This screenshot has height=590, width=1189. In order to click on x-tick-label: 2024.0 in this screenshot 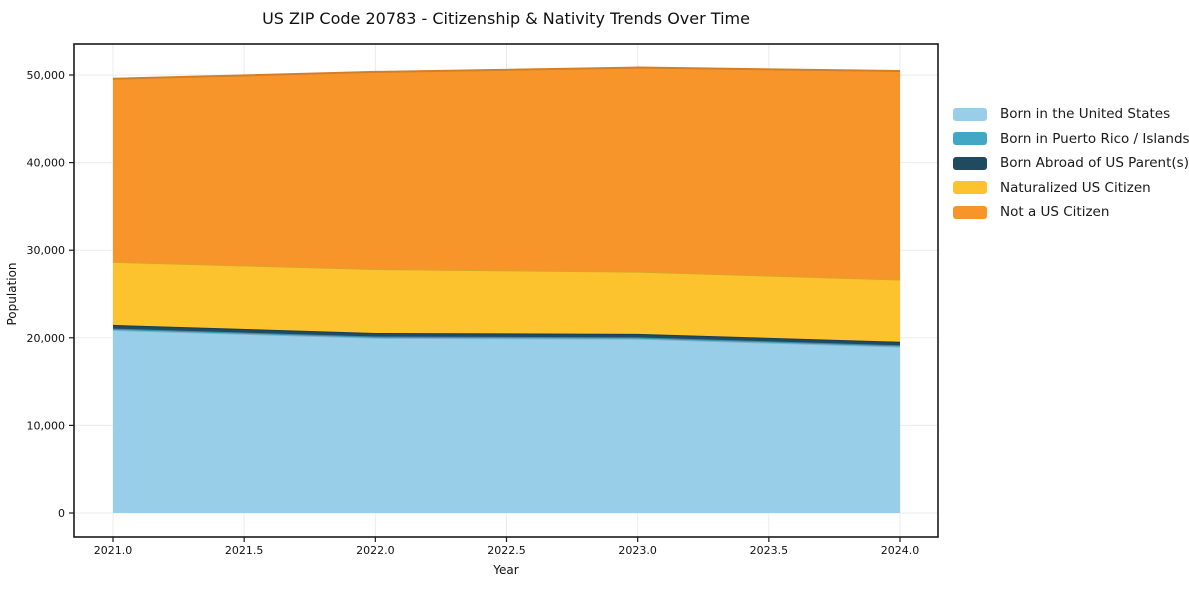, I will do `click(900, 550)`.